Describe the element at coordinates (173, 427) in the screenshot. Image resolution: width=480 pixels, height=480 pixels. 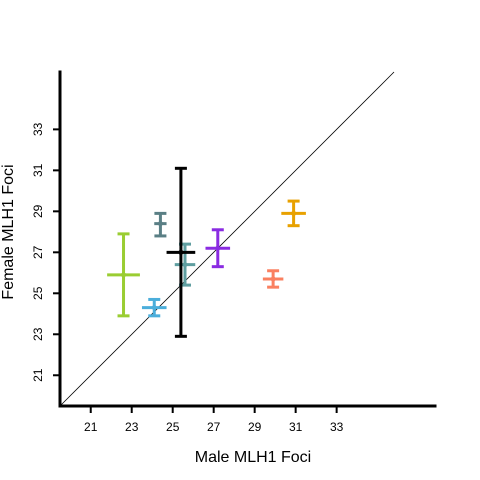
I see `x-tick-label: 25` at that location.